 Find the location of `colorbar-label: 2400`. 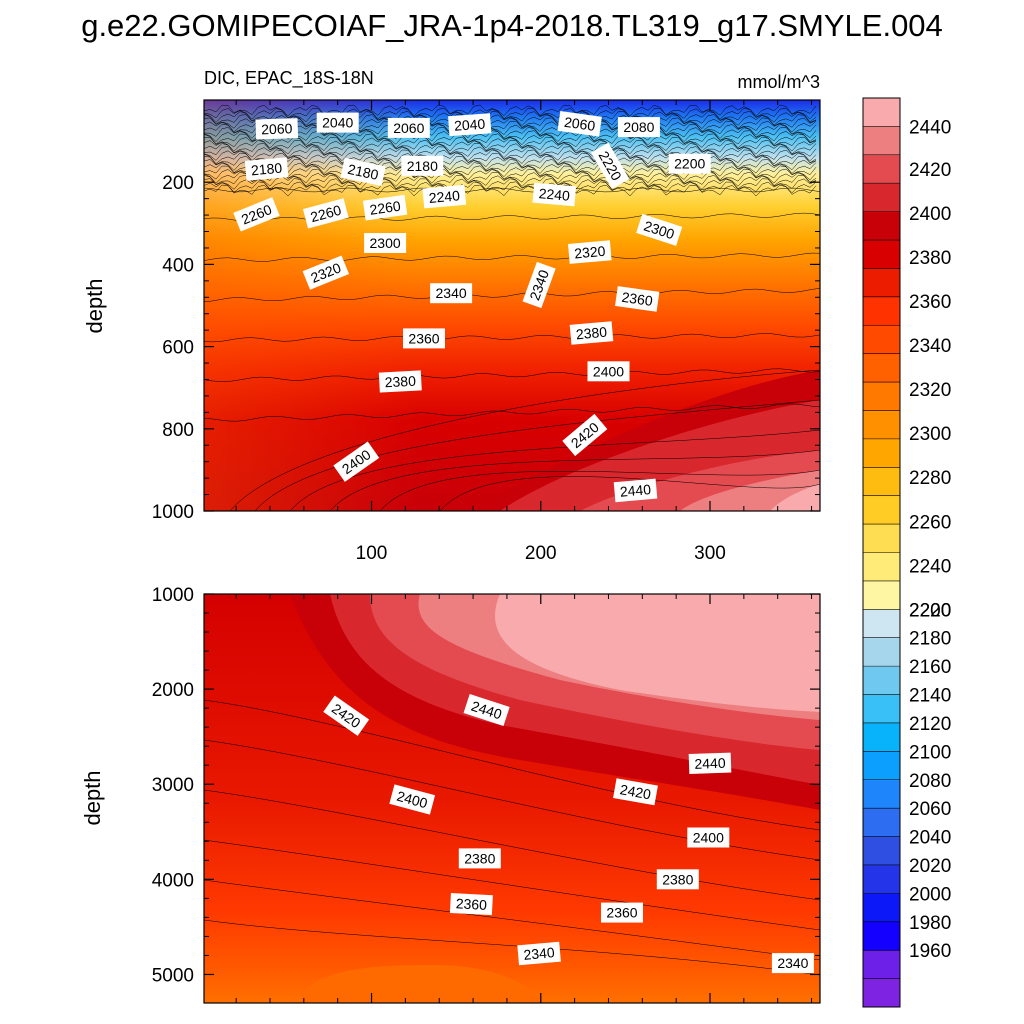

colorbar-label: 2400 is located at coordinates (930, 214).